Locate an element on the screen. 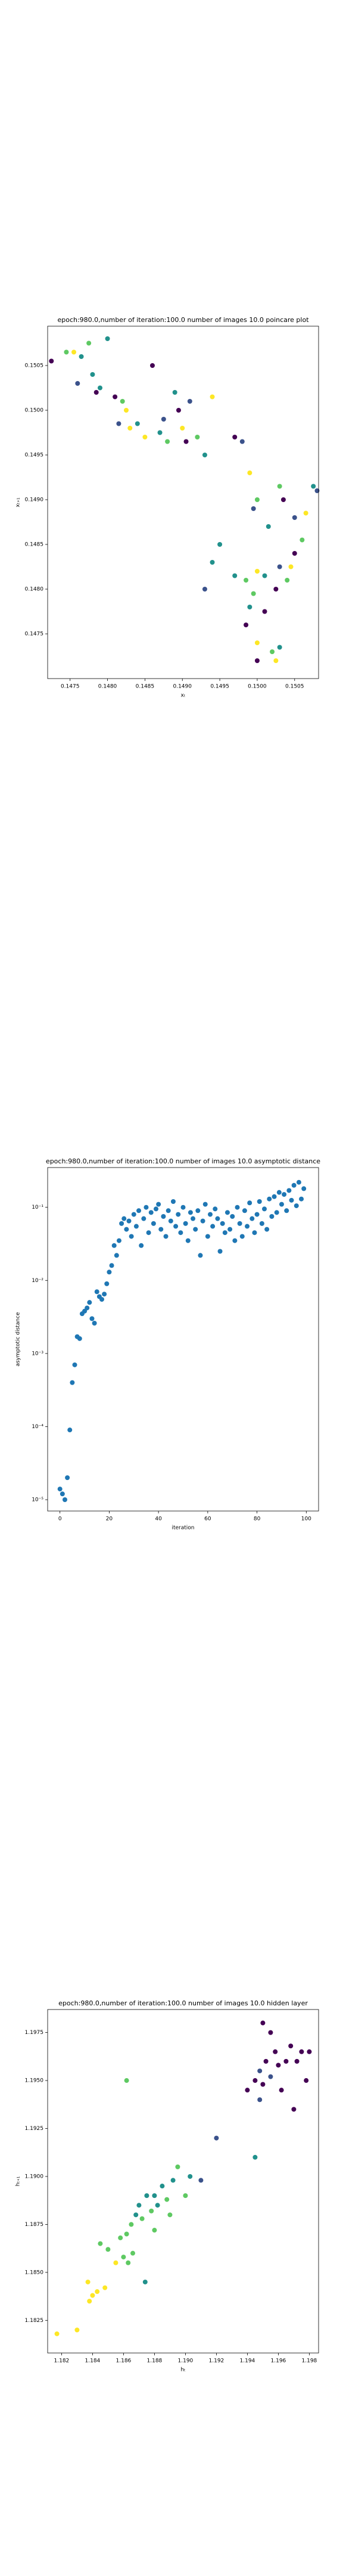  x-tick-label: 1.190 is located at coordinates (186, 2361).